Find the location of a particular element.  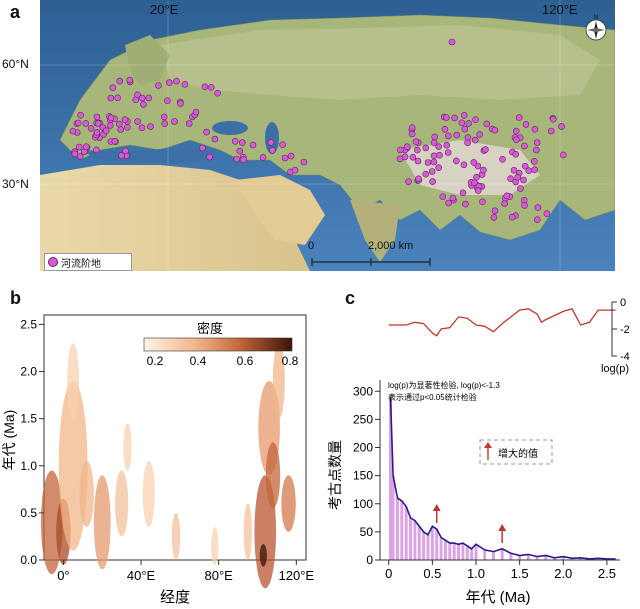

arrow-legend-label: 增大的值 is located at coordinates (518, 453).